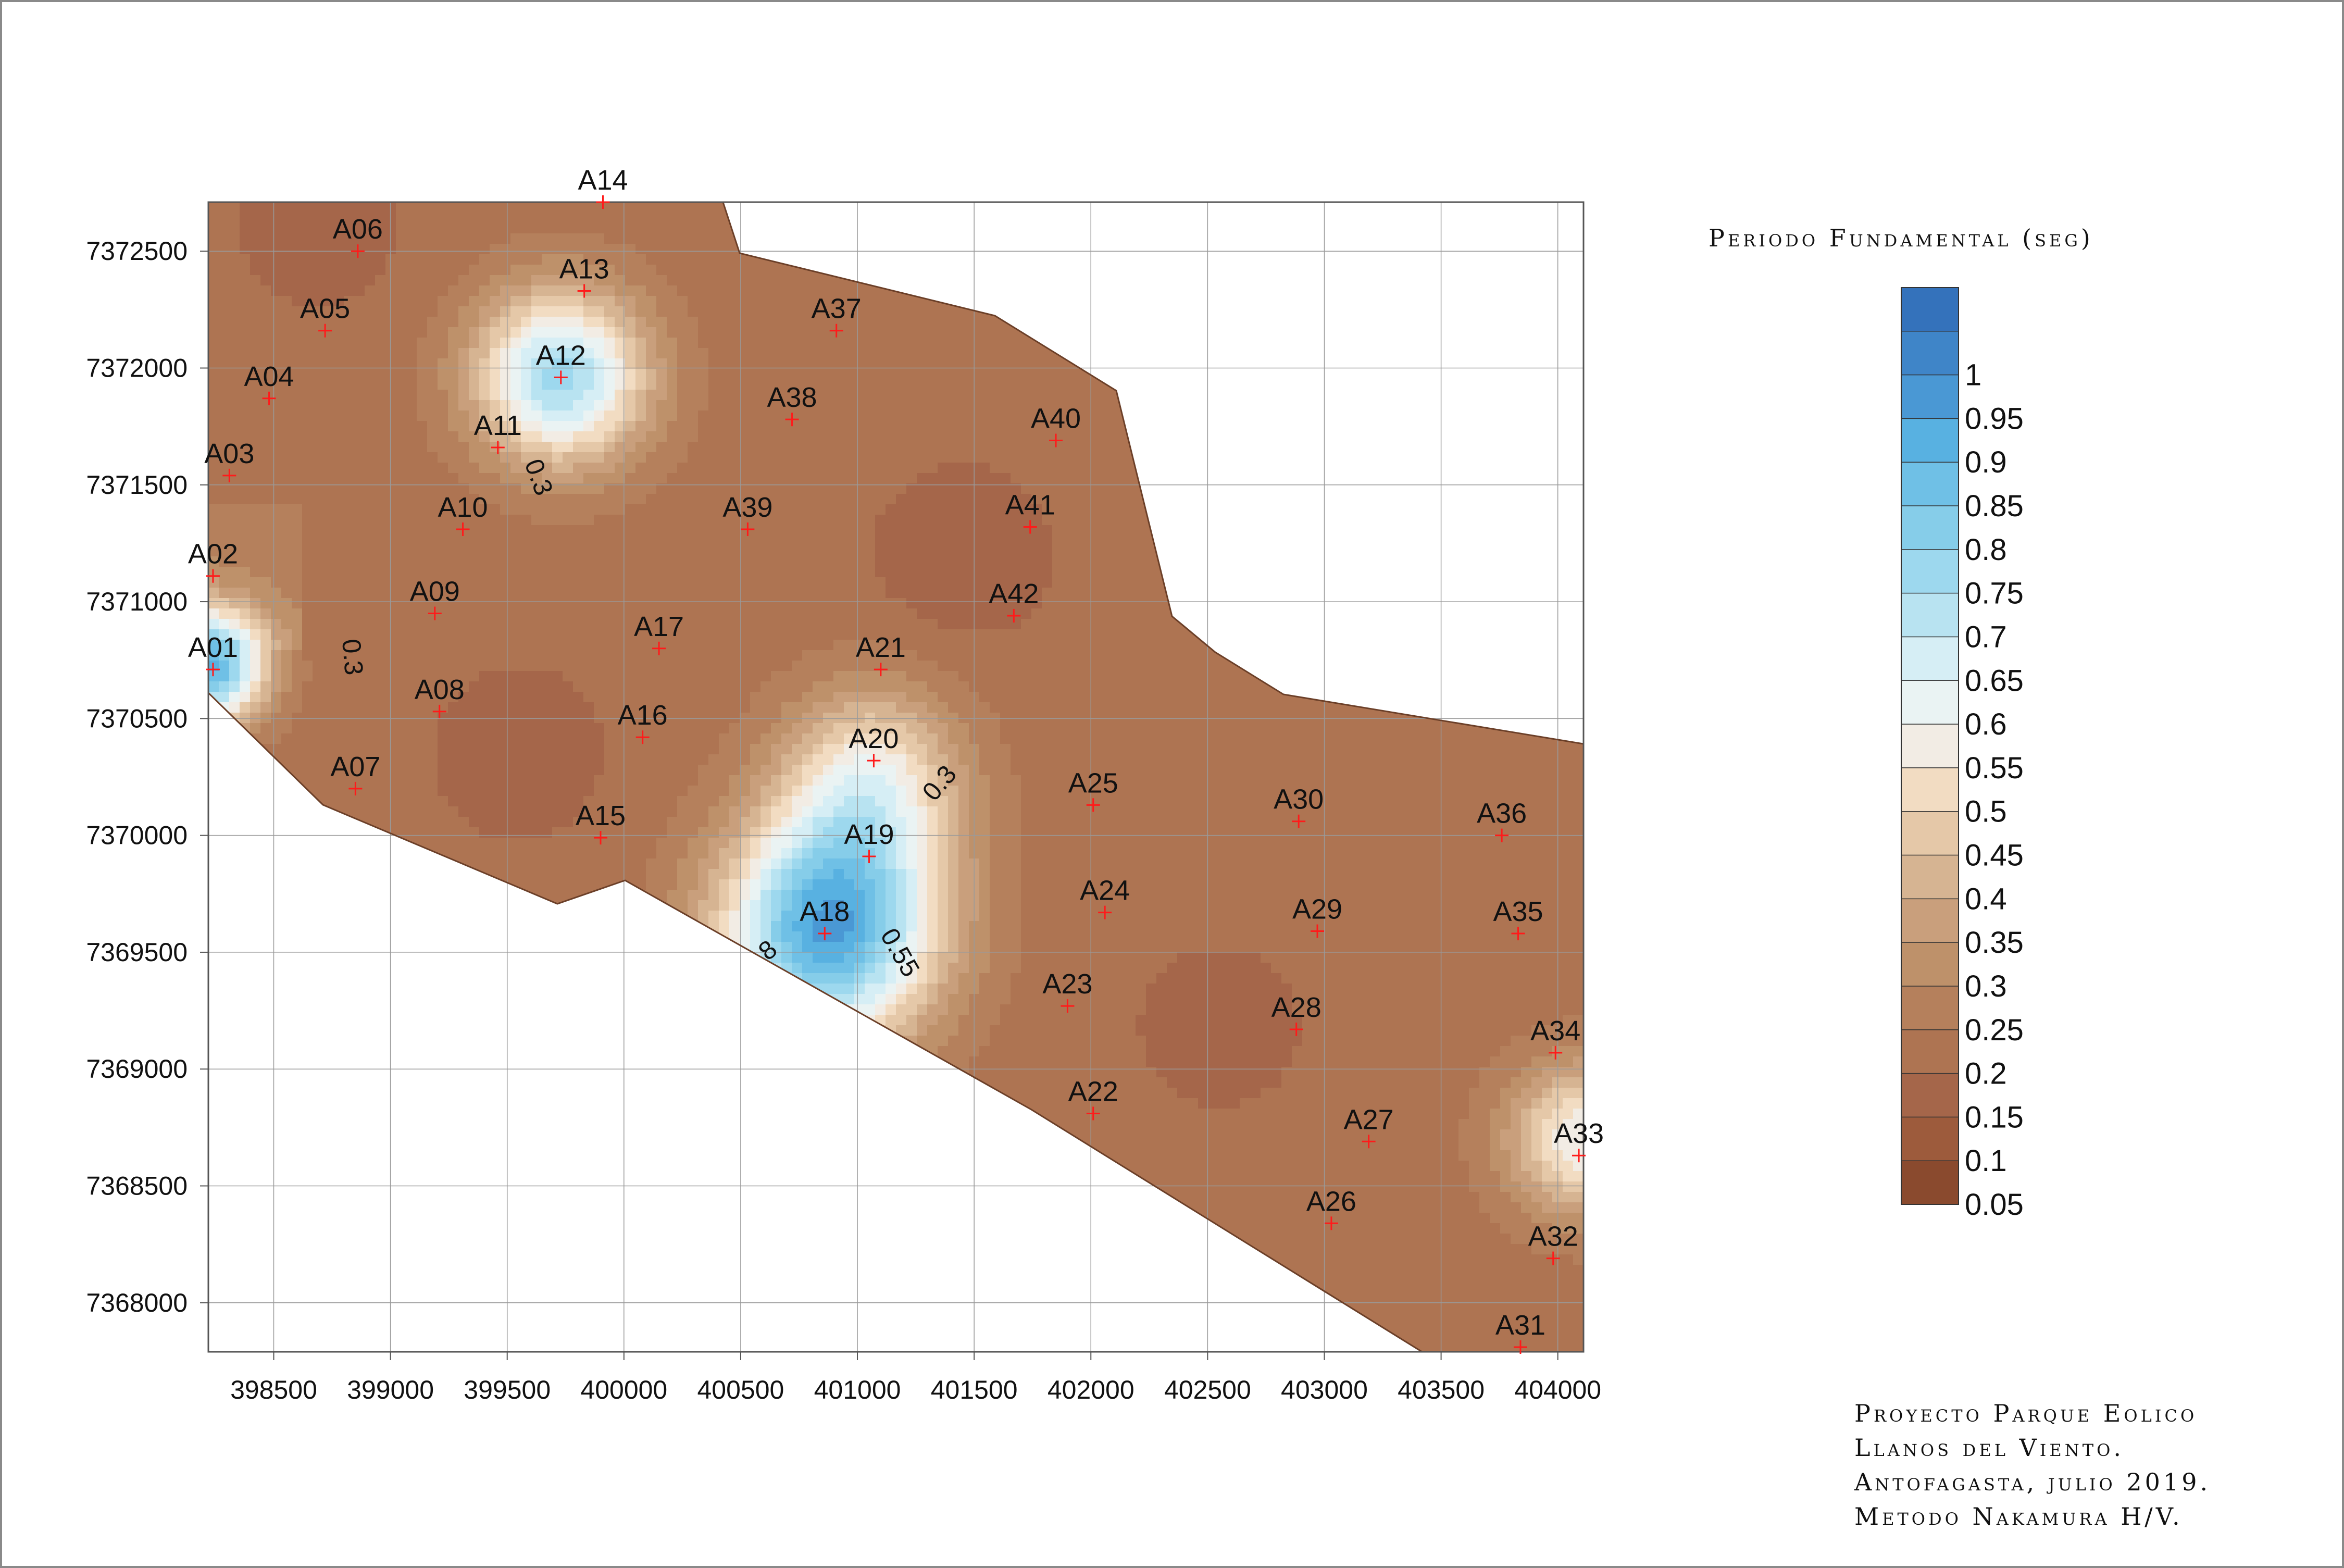 This screenshot has height=1568, width=2344. What do you see at coordinates (1105, 897) in the screenshot?
I see `station-a24: A24` at bounding box center [1105, 897].